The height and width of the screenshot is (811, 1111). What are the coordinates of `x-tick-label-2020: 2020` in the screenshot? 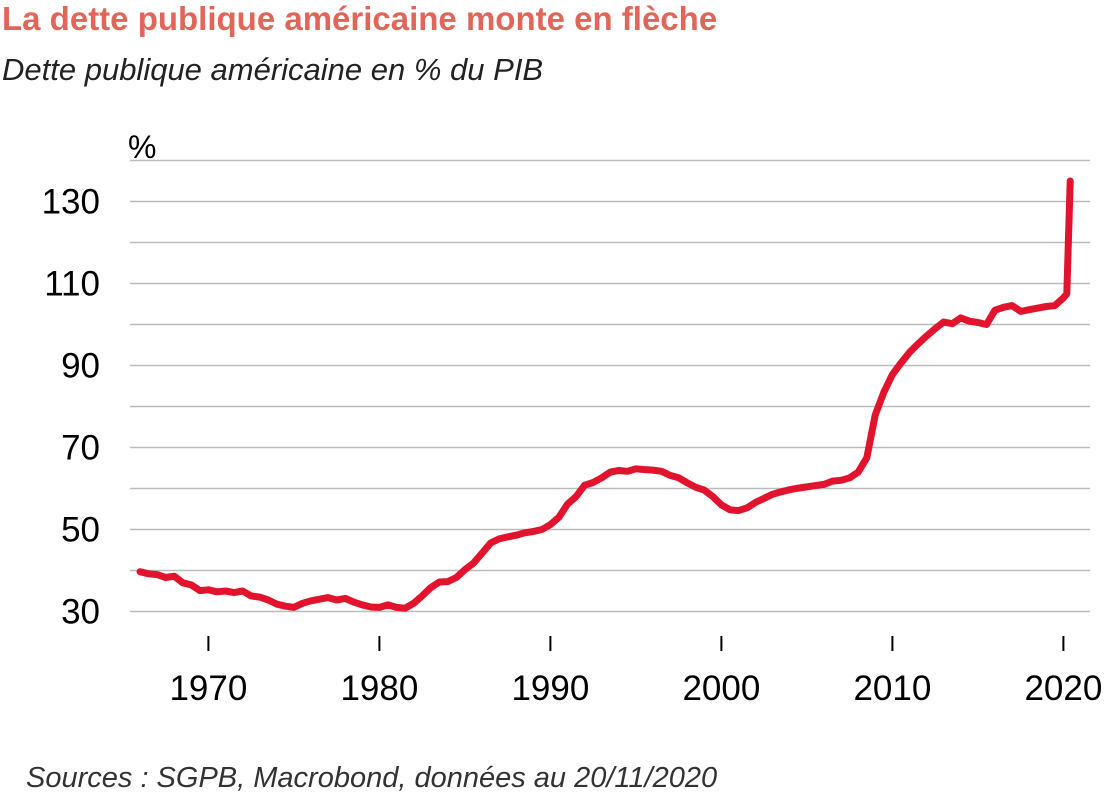 It's located at (1063, 688).